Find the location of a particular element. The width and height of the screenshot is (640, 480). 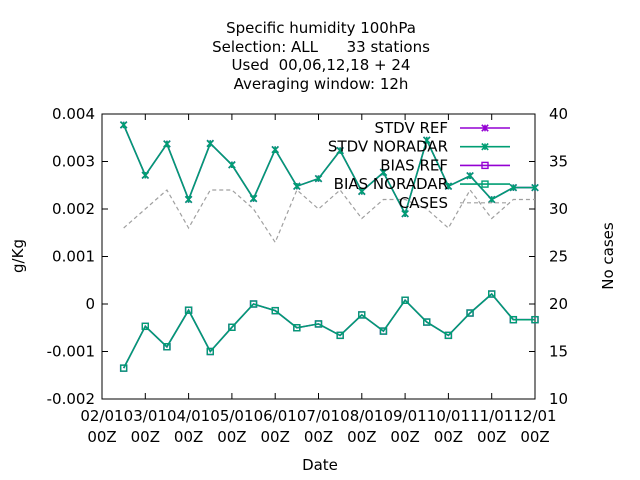

y-tick-label: 0.001 is located at coordinates (73, 257).